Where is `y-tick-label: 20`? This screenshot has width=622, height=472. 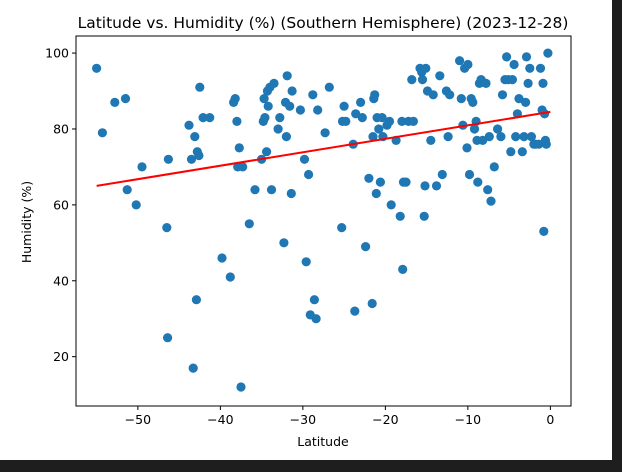
y-tick-label: 20 is located at coordinates (61, 356).